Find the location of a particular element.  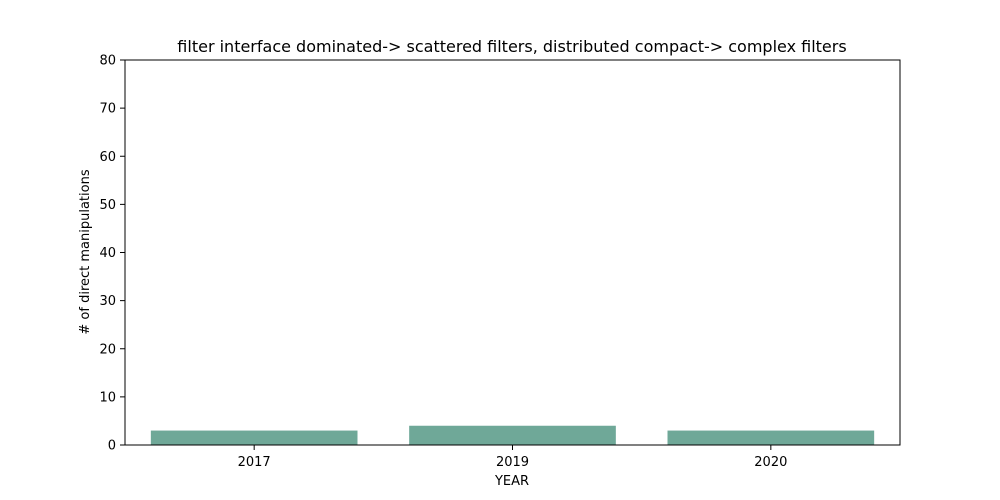

x-tick-label: 2019 is located at coordinates (512, 462).